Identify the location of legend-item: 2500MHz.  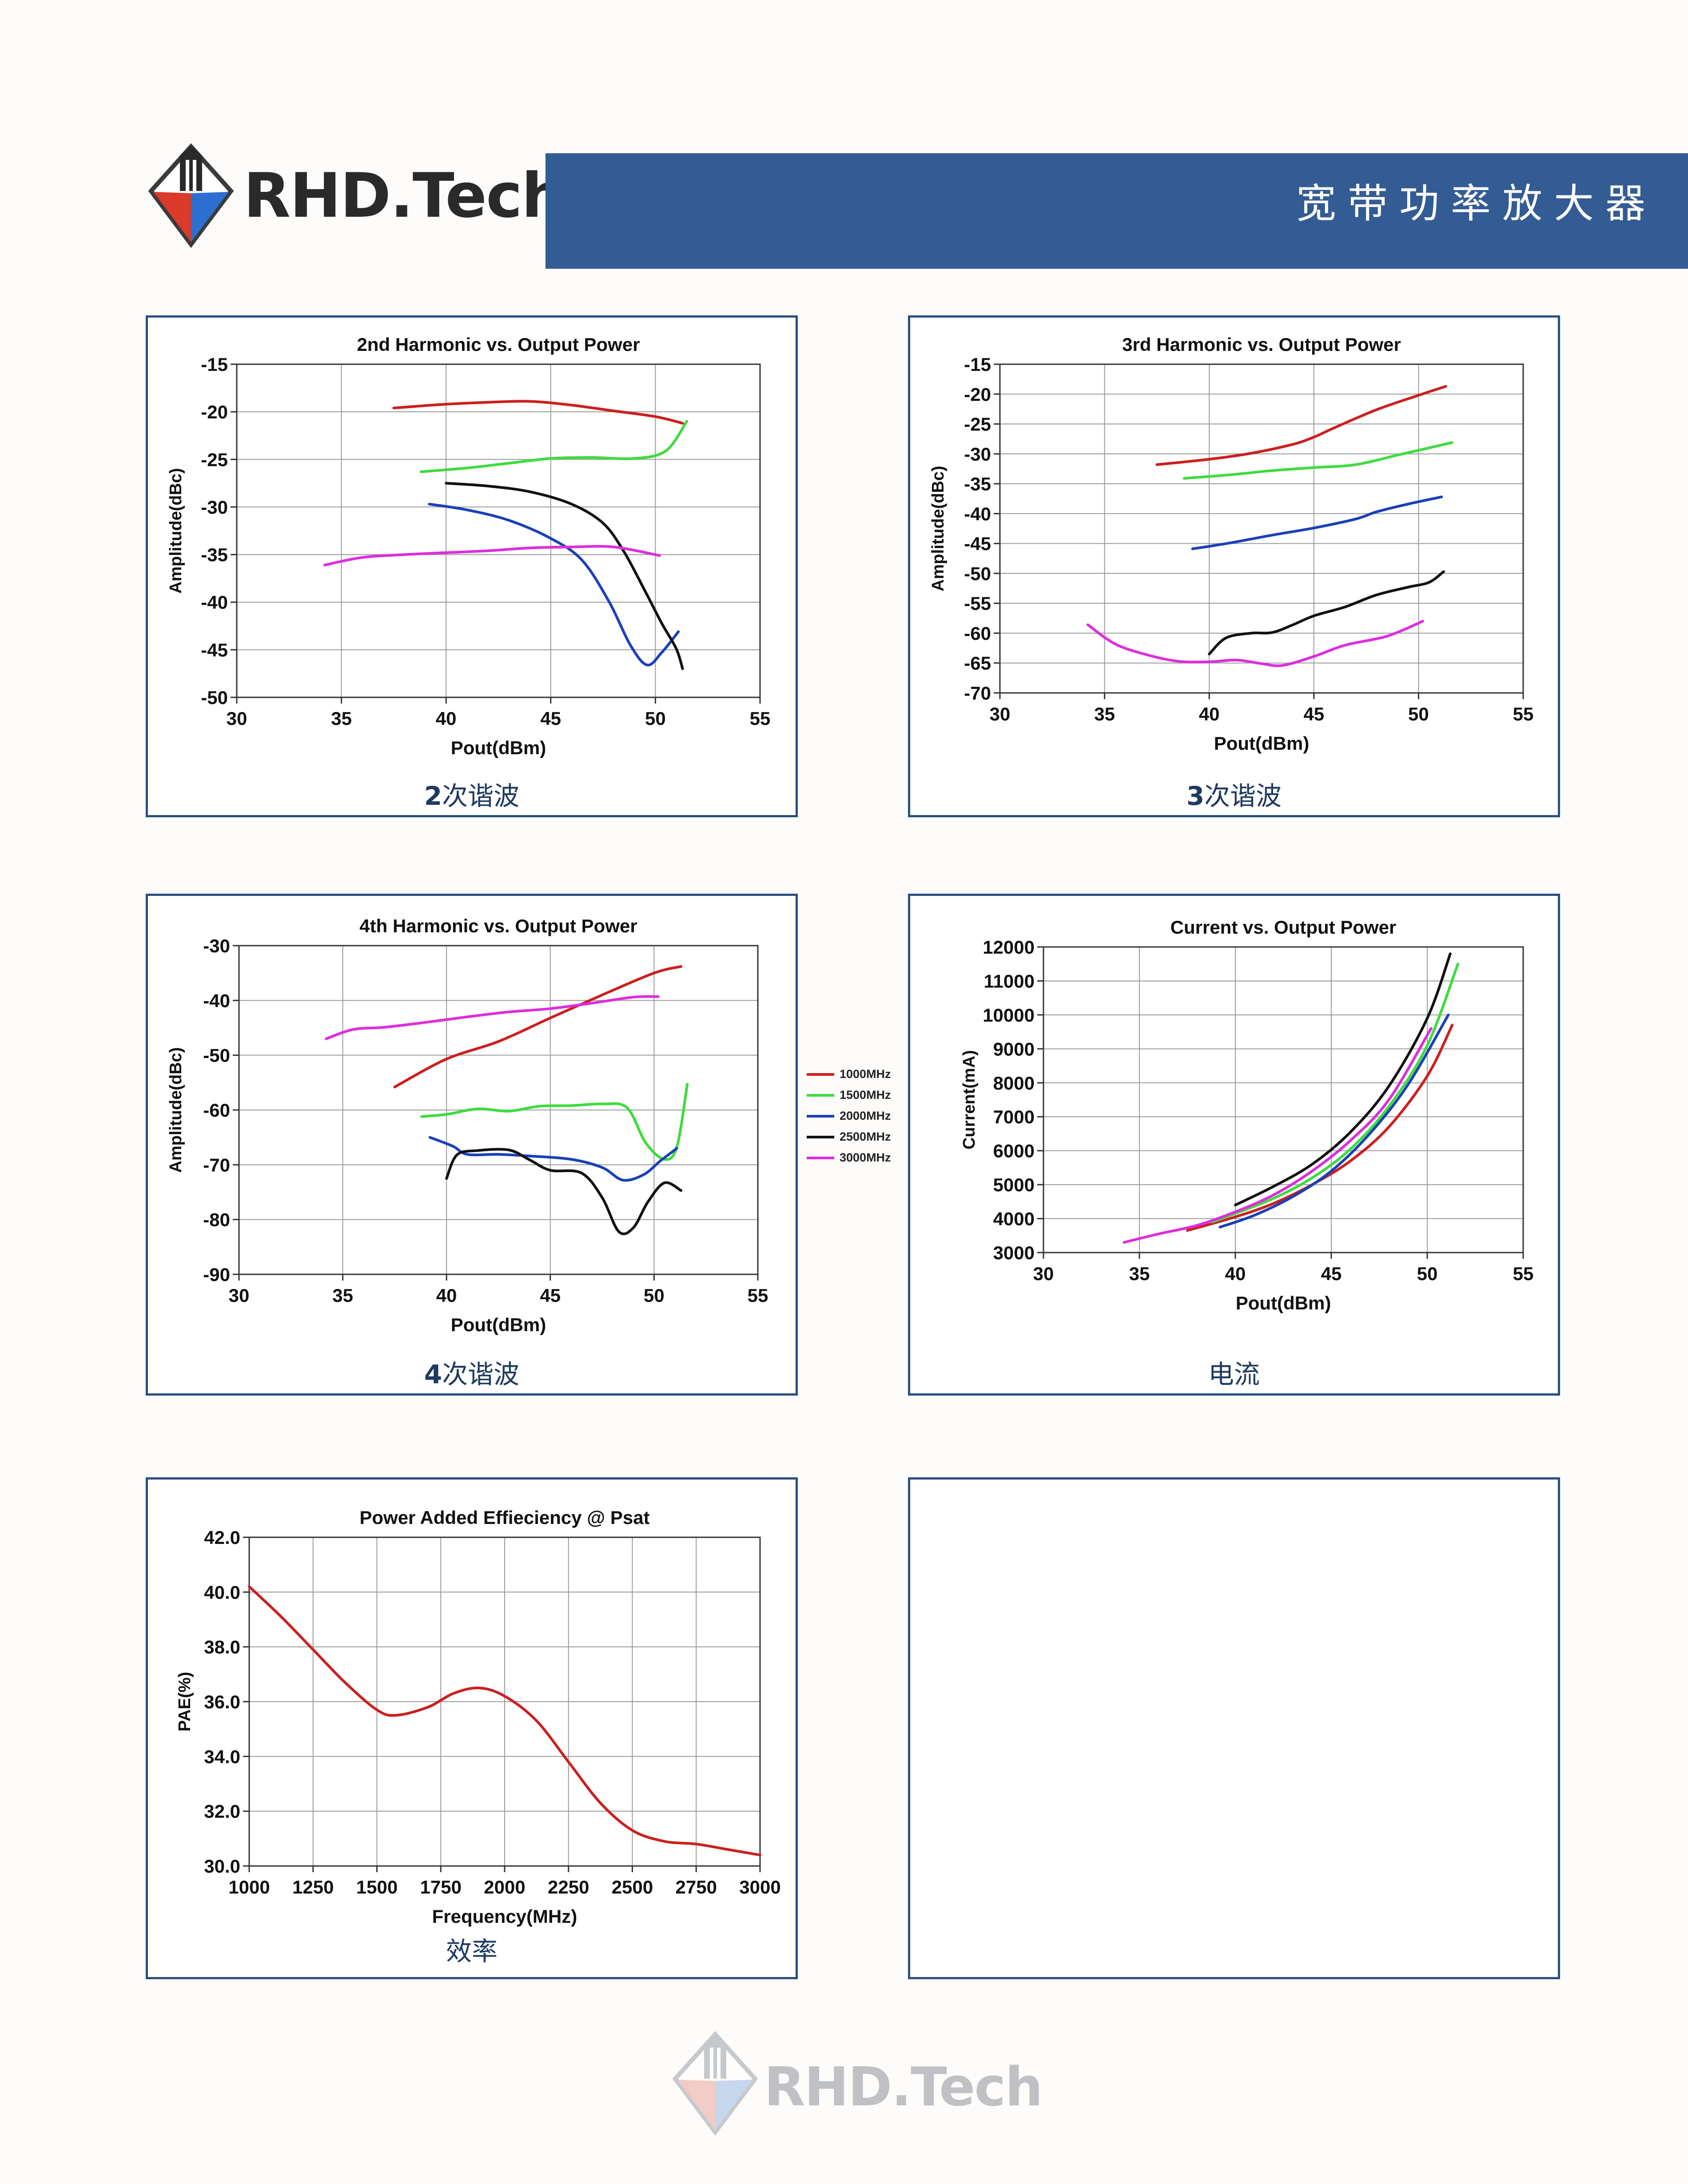
(860, 1136).